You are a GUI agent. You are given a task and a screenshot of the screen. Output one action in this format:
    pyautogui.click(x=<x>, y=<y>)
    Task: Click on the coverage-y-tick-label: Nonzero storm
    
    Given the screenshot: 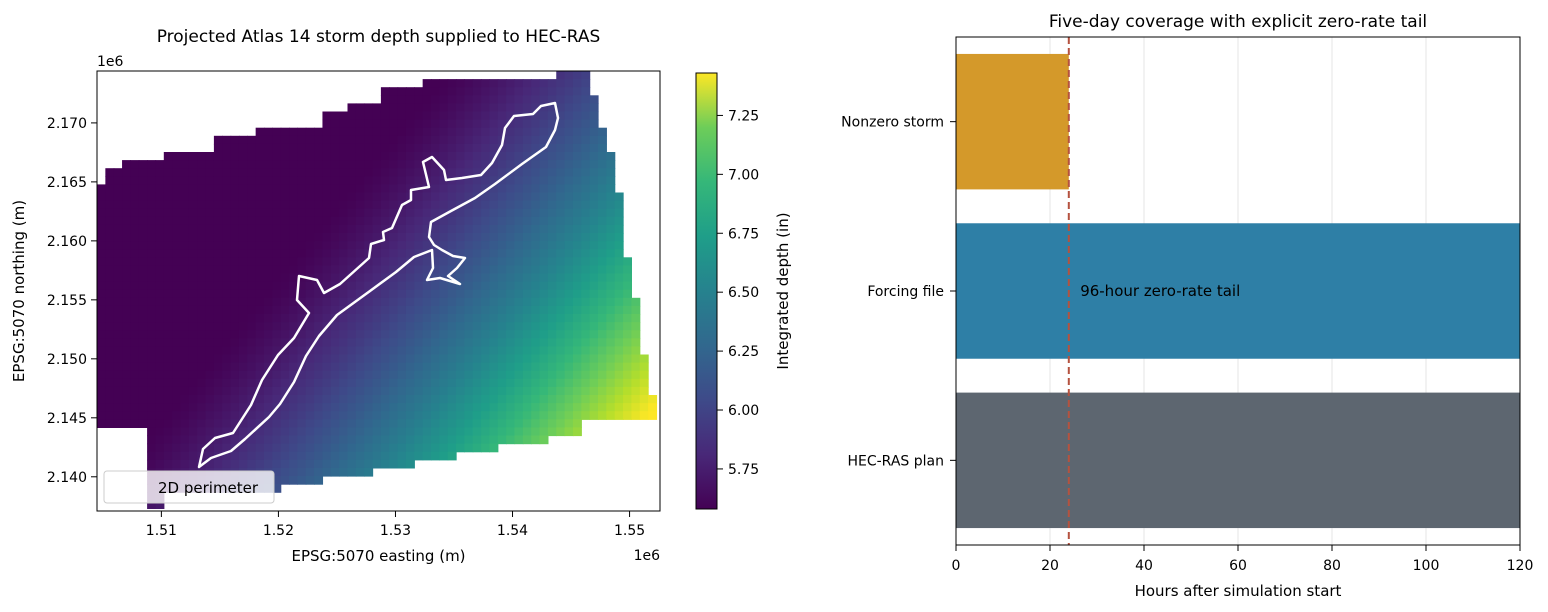 What is the action you would take?
    pyautogui.click(x=892, y=123)
    